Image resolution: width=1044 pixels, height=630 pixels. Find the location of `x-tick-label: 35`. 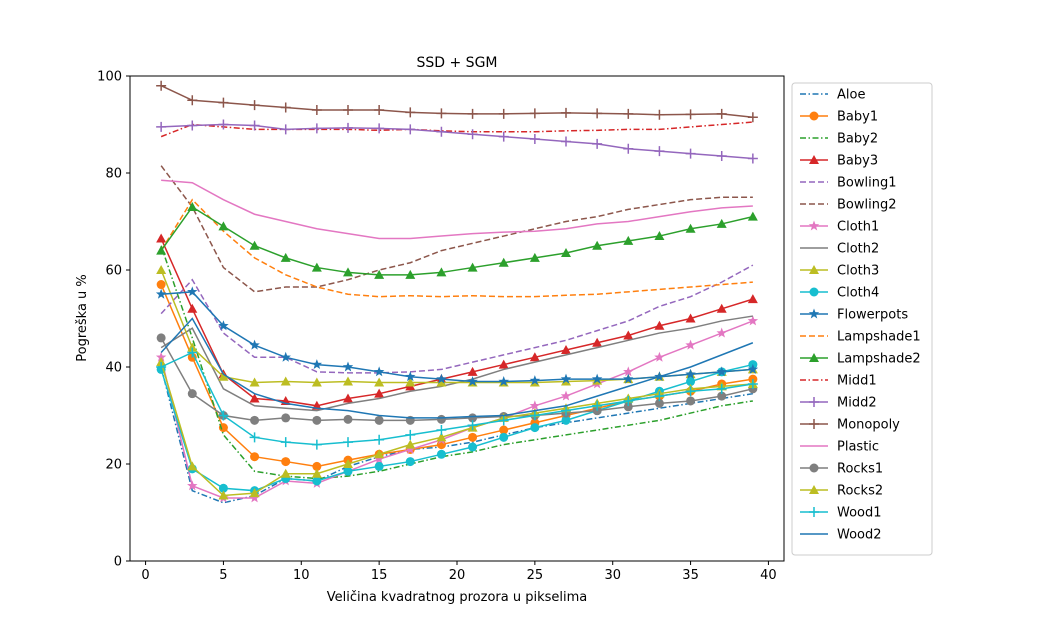

x-tick-label: 35 is located at coordinates (690, 575).